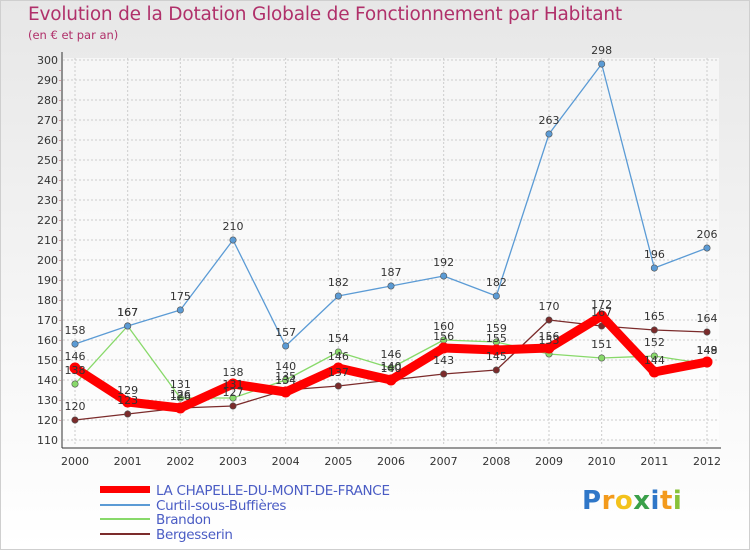 The width and height of the screenshot is (750, 550). What do you see at coordinates (221, 505) in the screenshot?
I see `legend-label: Curtil-sous-Buffières` at bounding box center [221, 505].